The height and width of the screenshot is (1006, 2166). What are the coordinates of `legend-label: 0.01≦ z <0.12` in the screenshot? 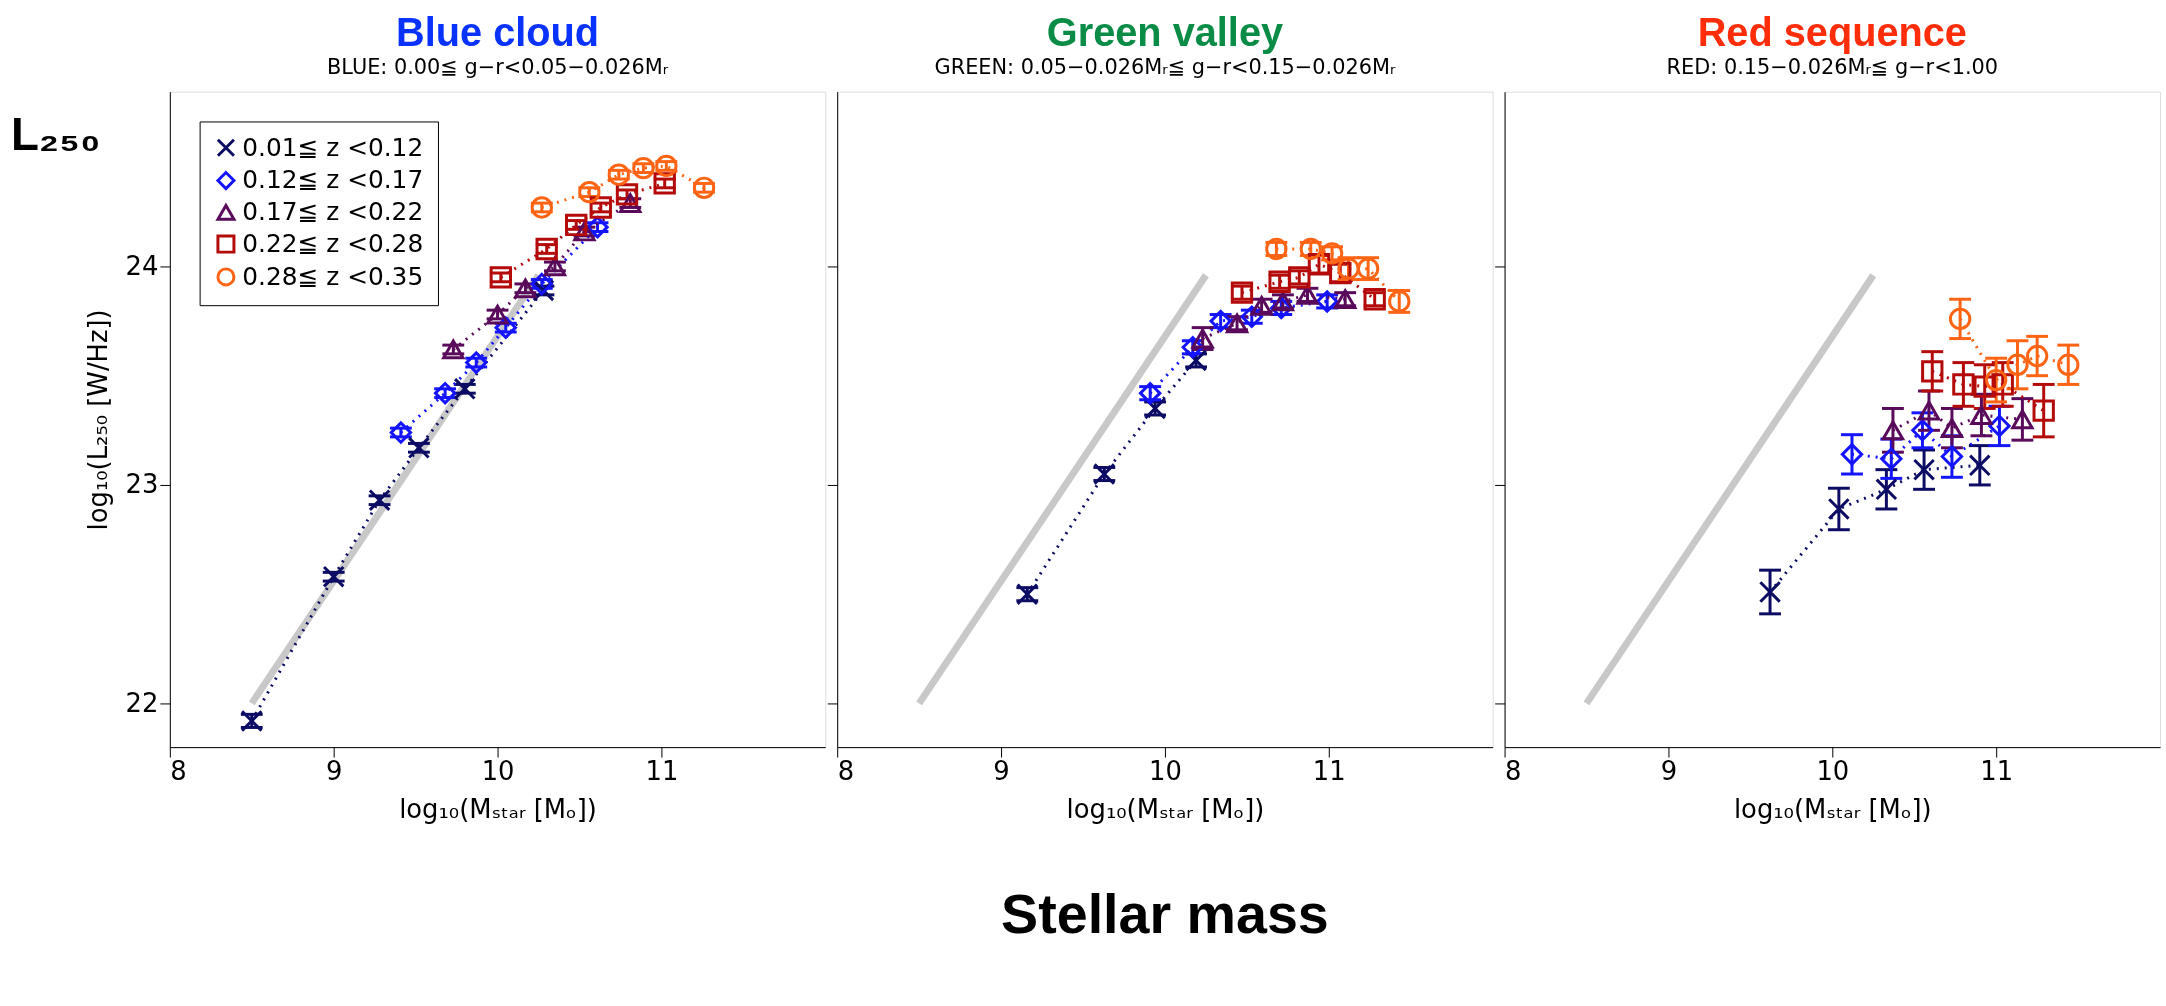 It's located at (333, 147).